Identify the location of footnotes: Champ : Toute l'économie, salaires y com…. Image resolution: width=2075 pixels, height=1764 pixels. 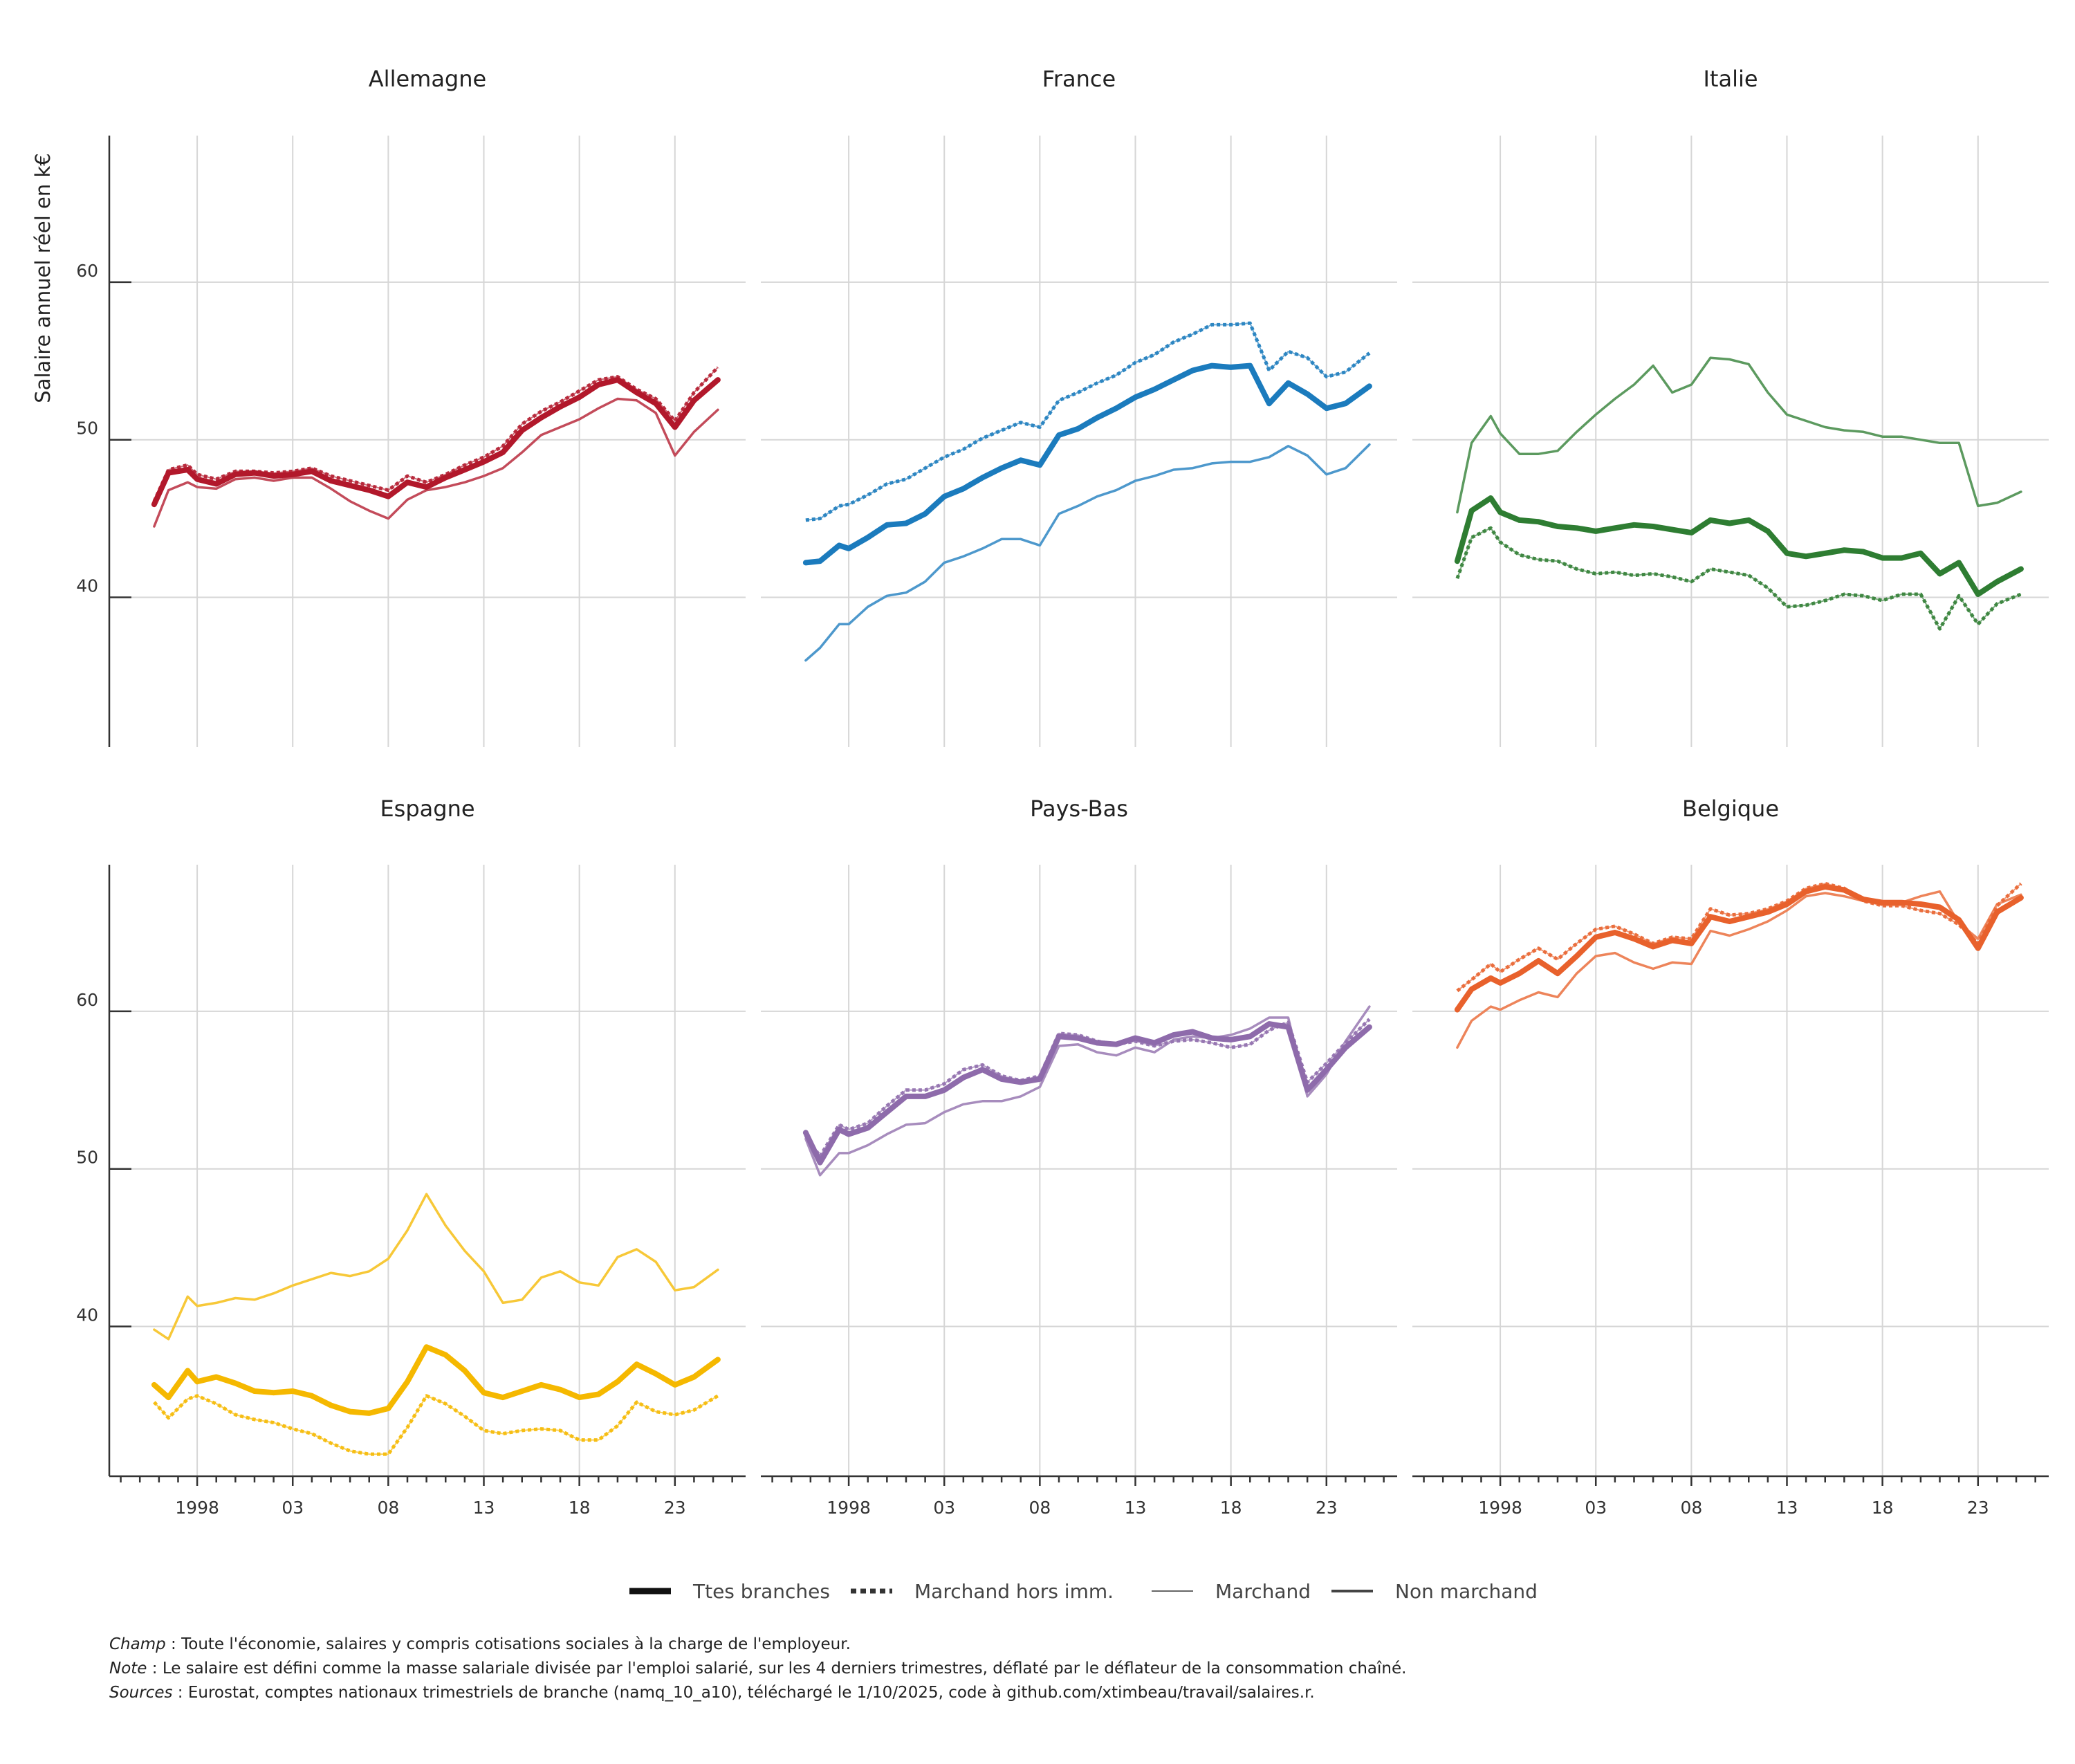
(1077, 1669).